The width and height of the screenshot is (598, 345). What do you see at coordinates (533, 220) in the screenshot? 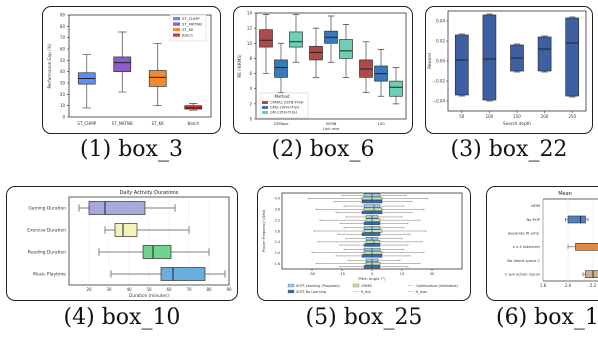
I see `y-tick-label: No POP` at bounding box center [533, 220].